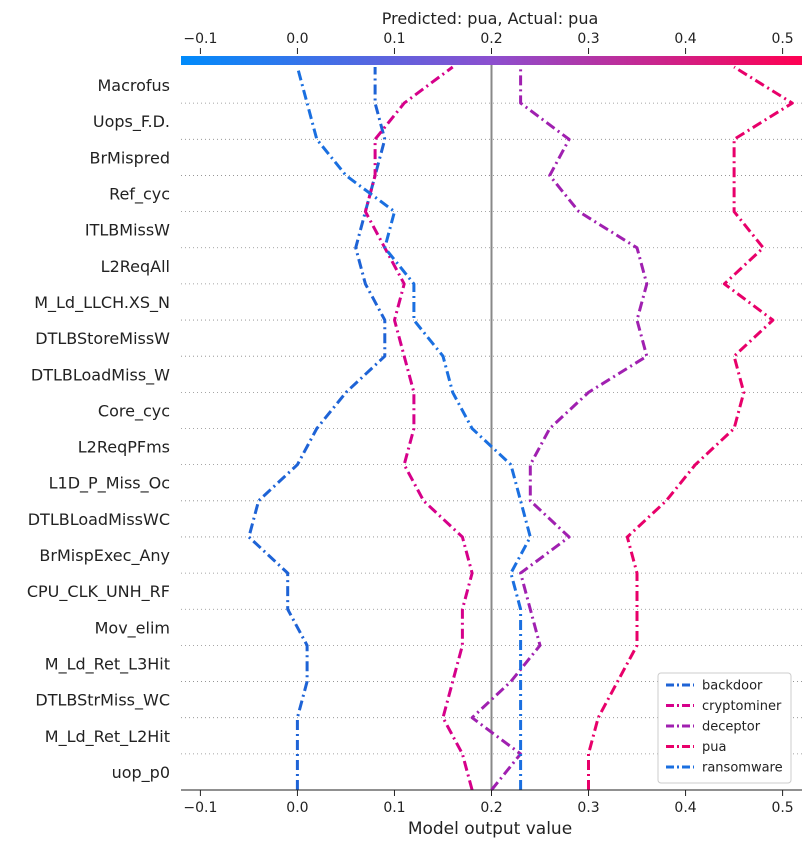 Image resolution: width=810 pixels, height=846 pixels. What do you see at coordinates (102, 303) in the screenshot?
I see `feature-label: M_Ld_LLCH.XS_N` at bounding box center [102, 303].